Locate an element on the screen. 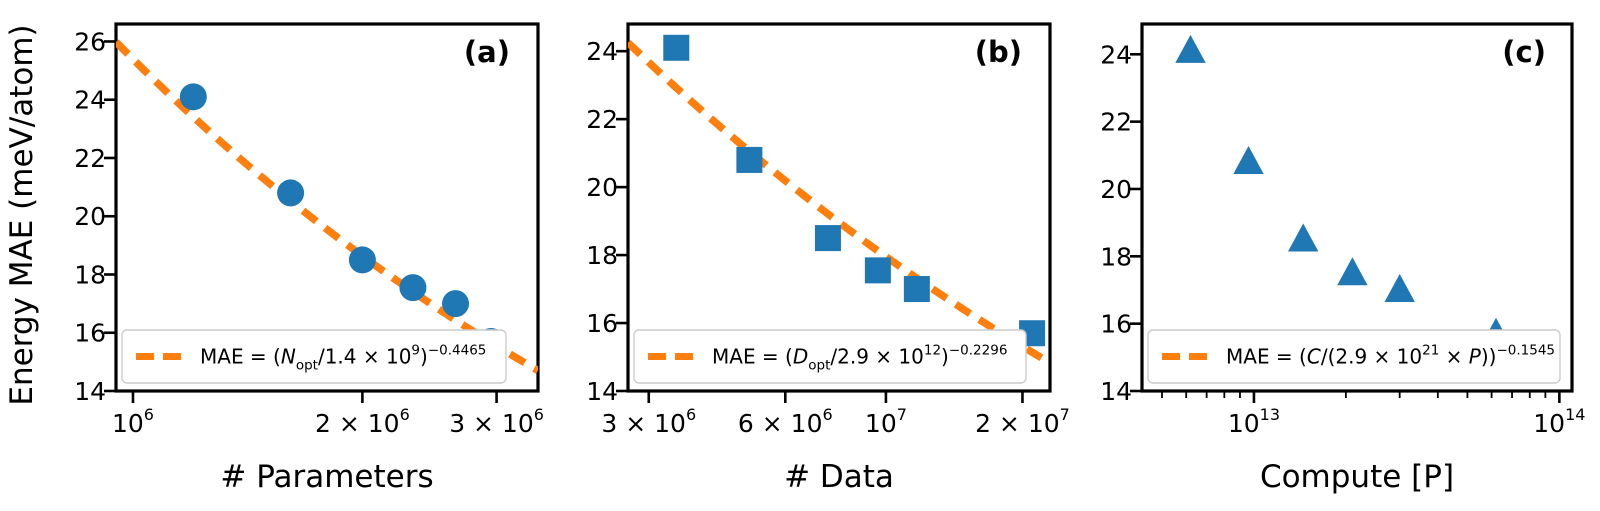 The width and height of the screenshot is (1600, 511). panel-c-letter: (c) is located at coordinates (1524, 52).